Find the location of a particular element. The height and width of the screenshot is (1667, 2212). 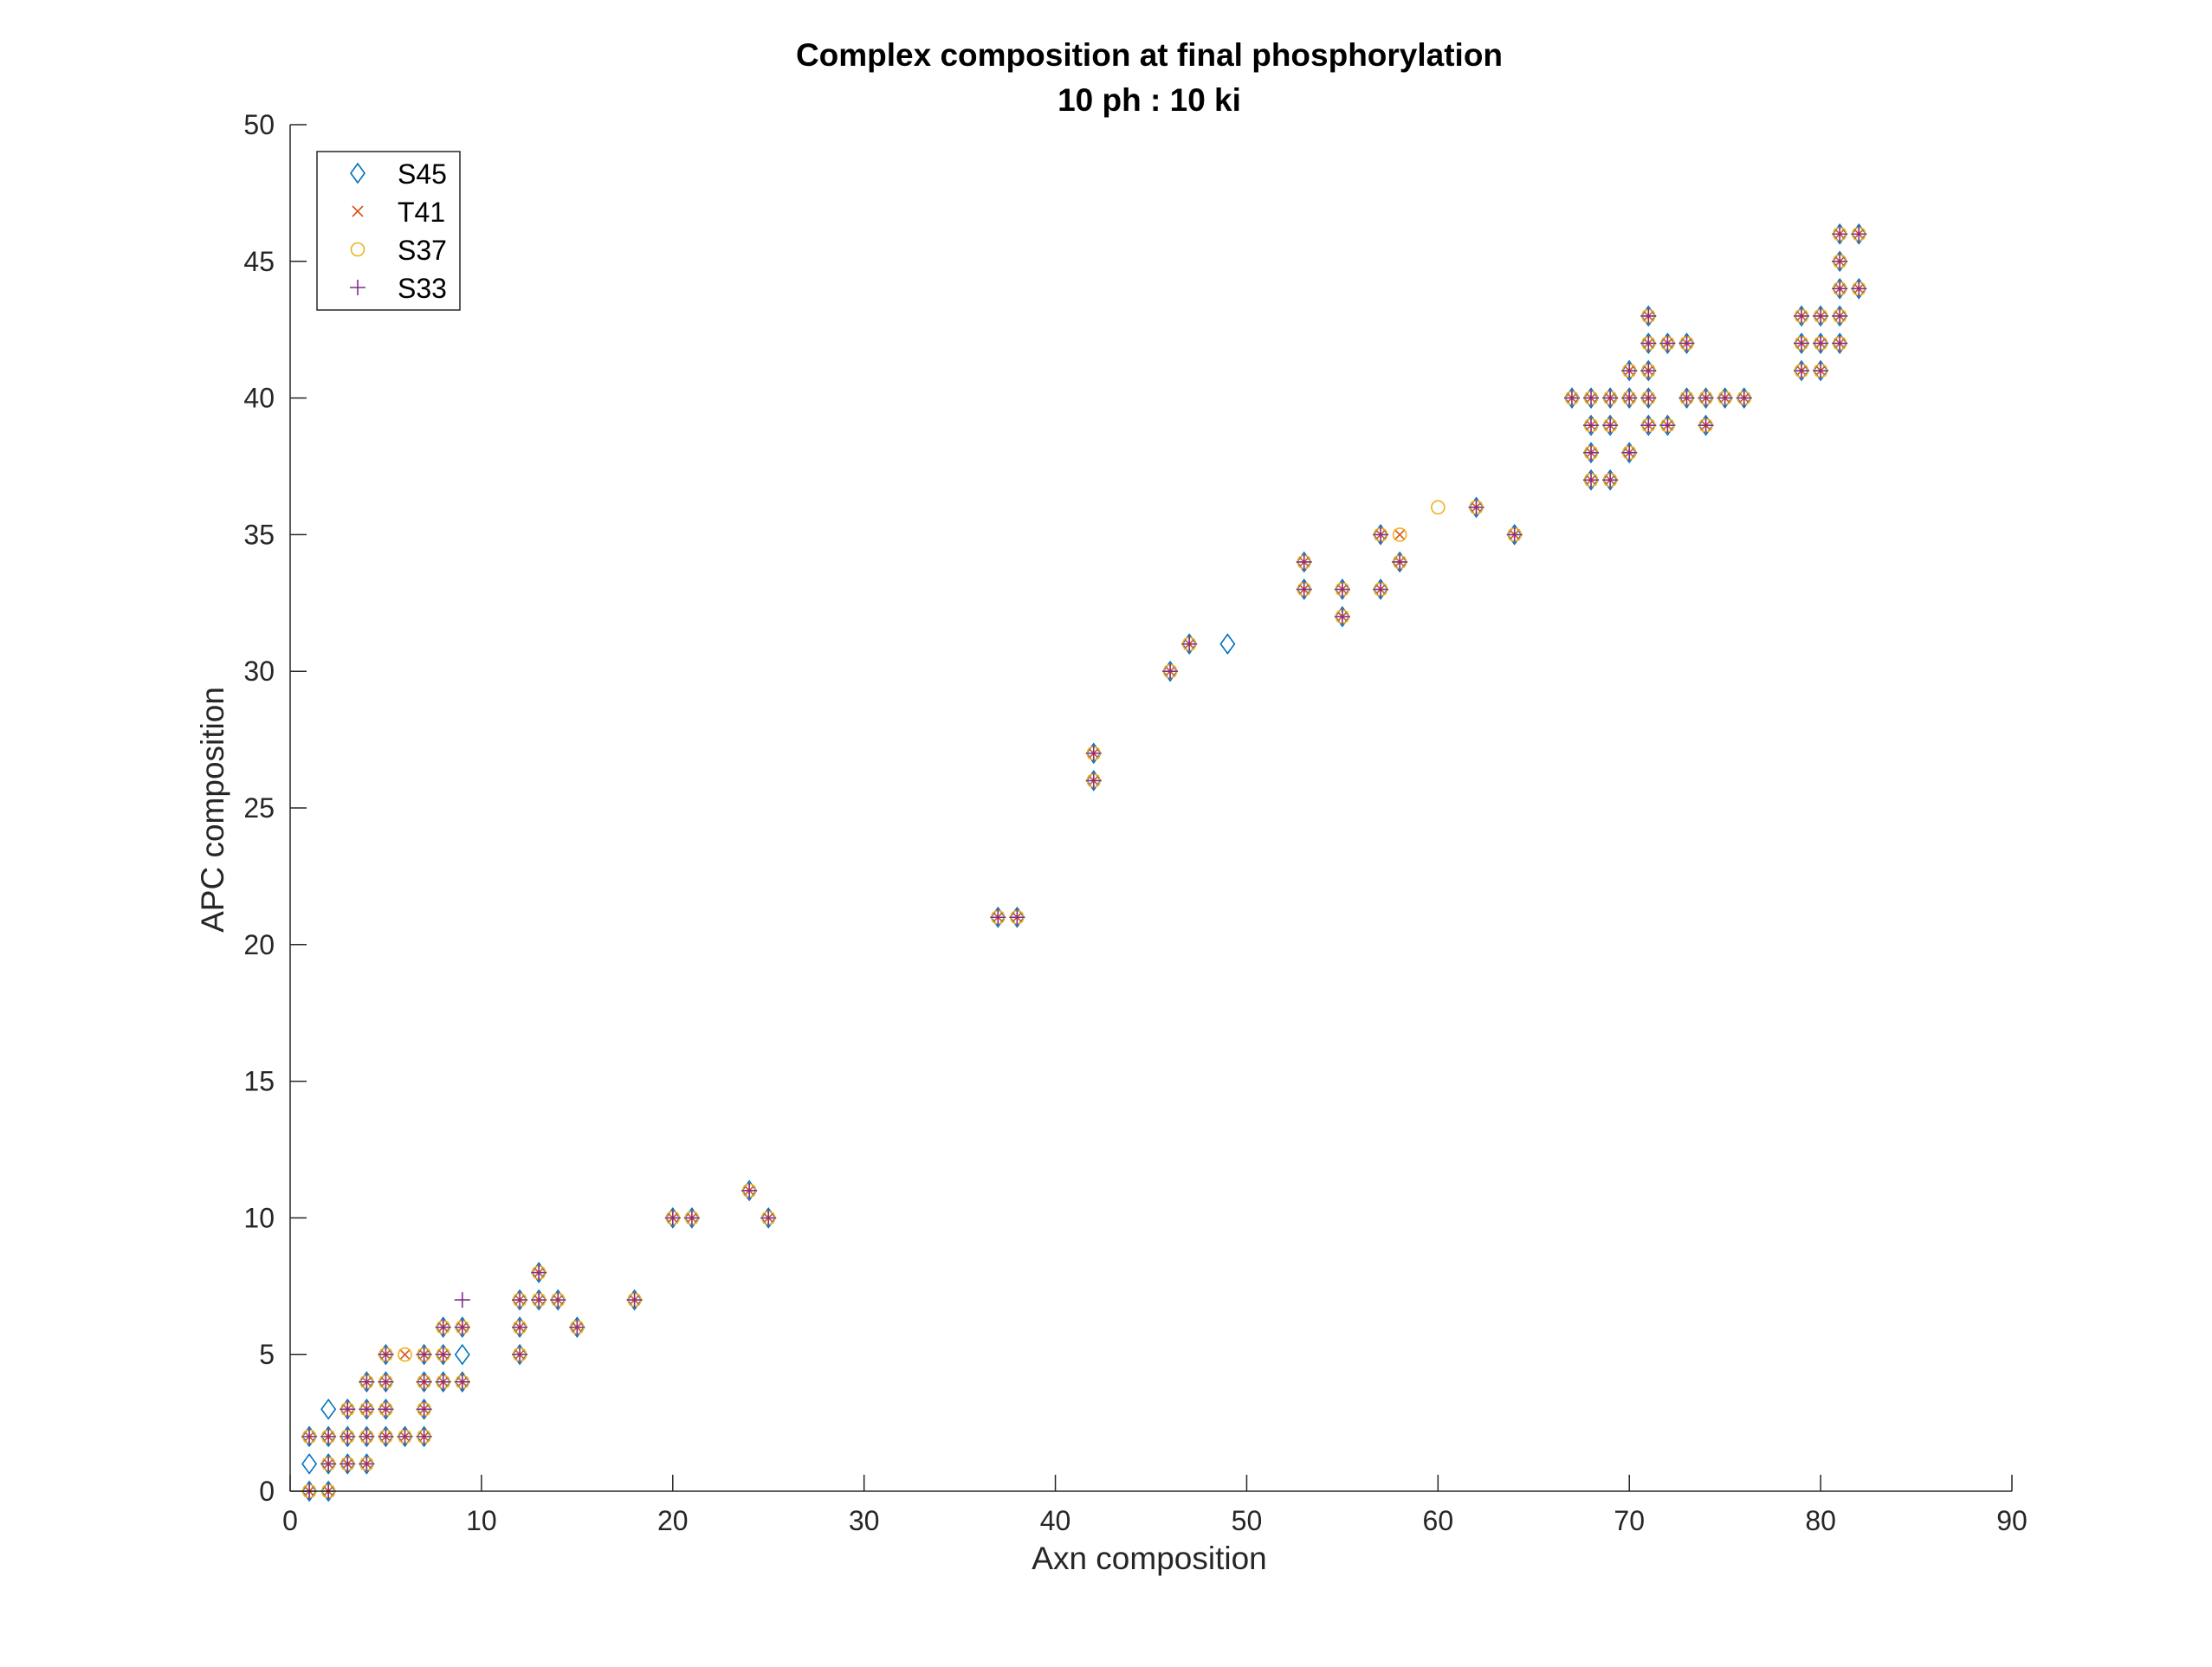

y-tick-label: 0 is located at coordinates (267, 1491).